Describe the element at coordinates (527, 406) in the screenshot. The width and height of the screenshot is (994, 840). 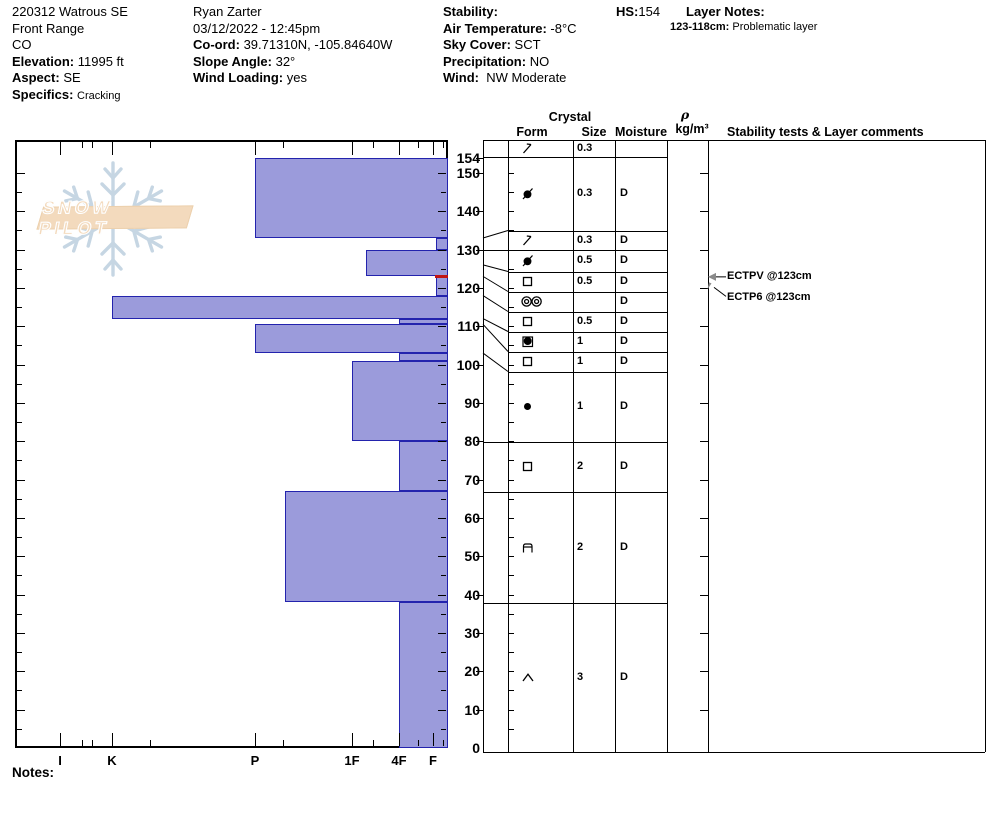
I see `rounded-grains-icon` at that location.